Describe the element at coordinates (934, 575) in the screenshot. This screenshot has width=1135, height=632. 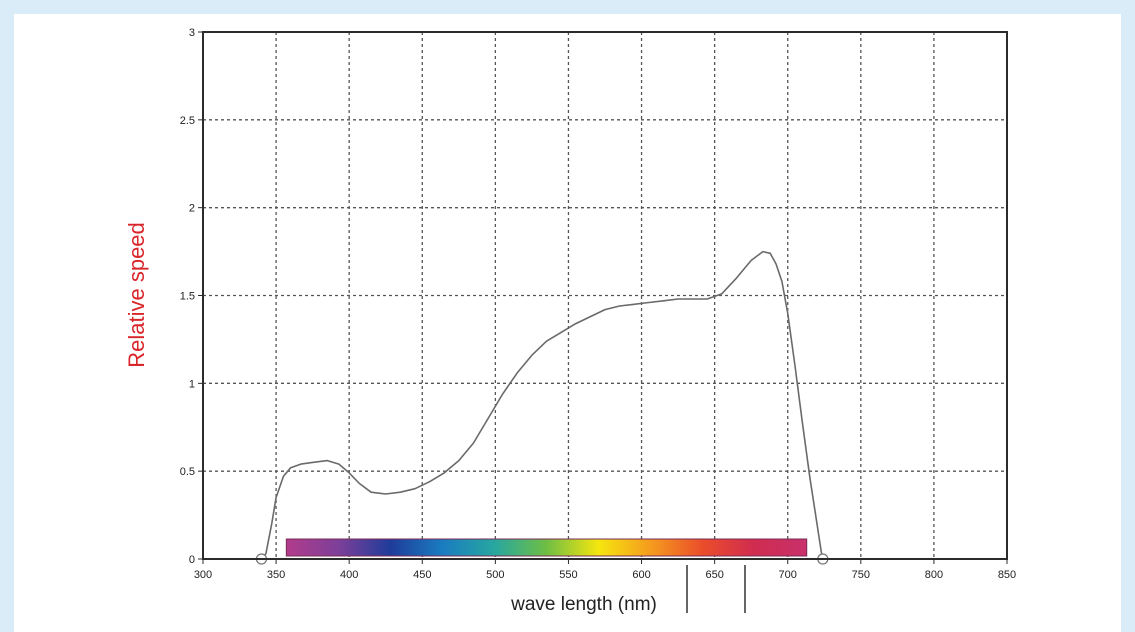
I see `x-tick-label-800: 800` at that location.